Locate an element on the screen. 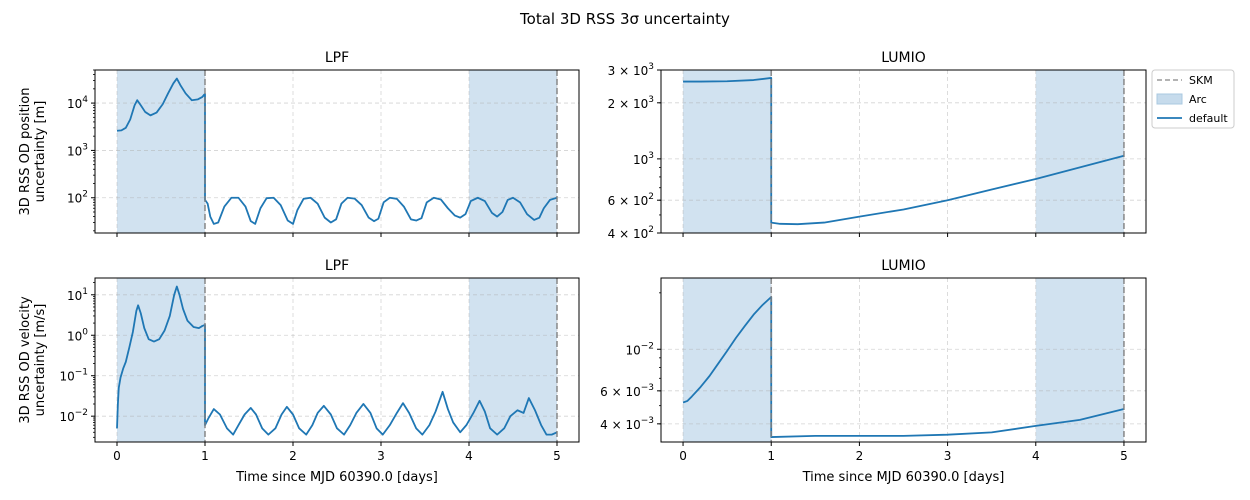 The width and height of the screenshot is (1250, 500). lpf_velocity-ylabel-line-0: 3D RSS OD velocity is located at coordinates (25, 360).